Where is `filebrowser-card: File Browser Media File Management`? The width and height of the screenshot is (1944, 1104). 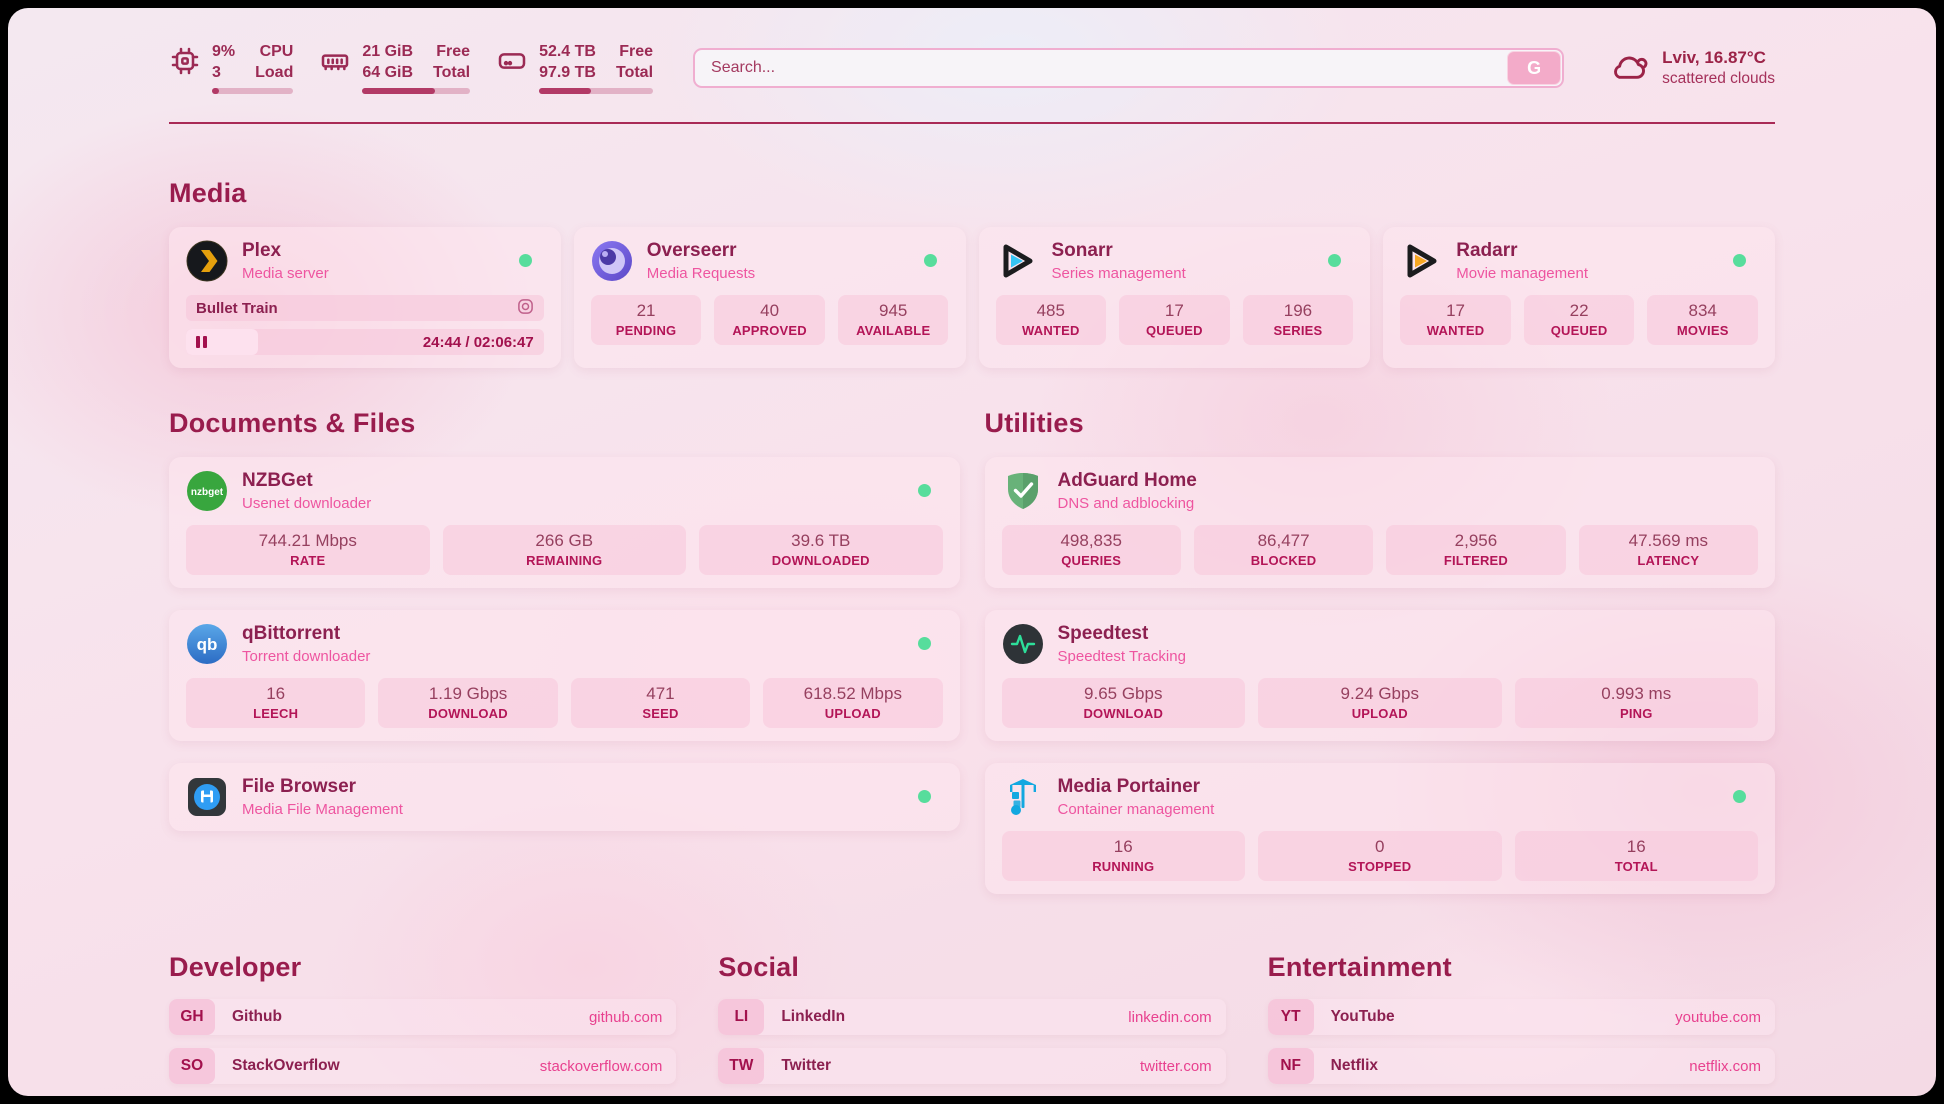 filebrowser-card: File Browser Media File Management is located at coordinates (564, 797).